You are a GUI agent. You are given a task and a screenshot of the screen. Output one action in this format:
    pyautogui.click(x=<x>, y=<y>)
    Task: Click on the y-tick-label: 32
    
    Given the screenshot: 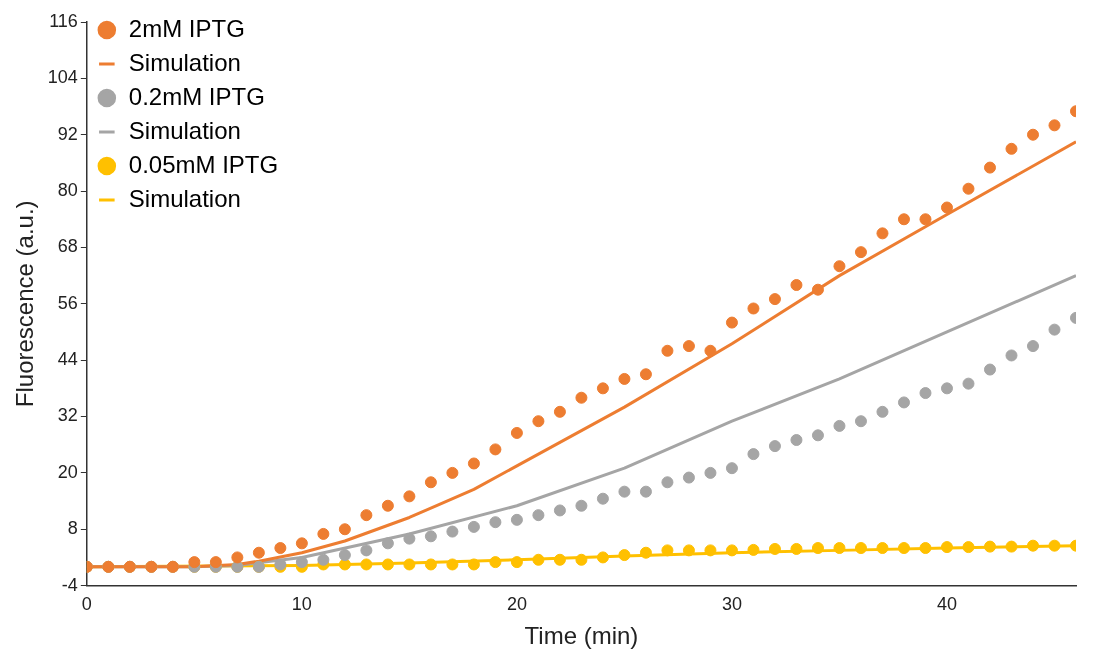 What is the action you would take?
    pyautogui.click(x=67, y=415)
    